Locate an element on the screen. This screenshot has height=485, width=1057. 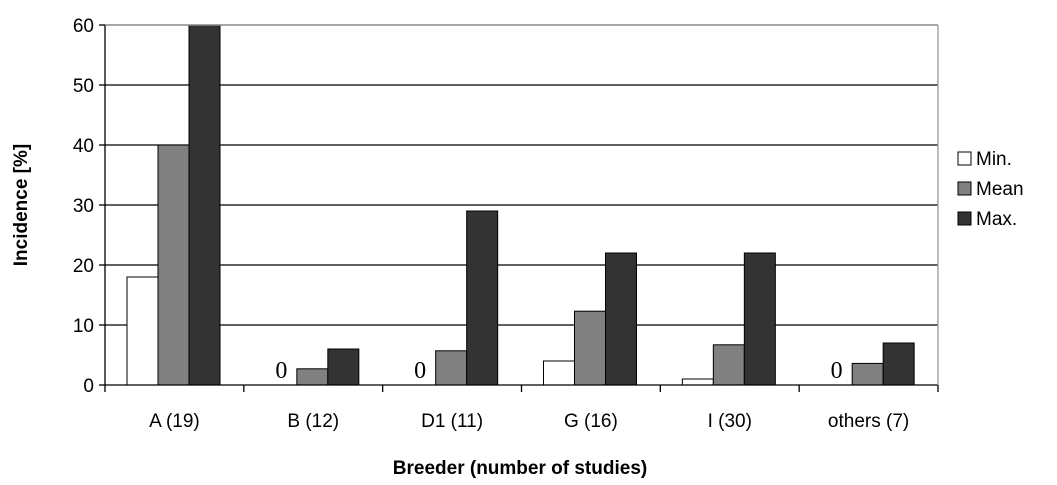
x-axis-title: Breeder (number of studies) is located at coordinates (520, 468).